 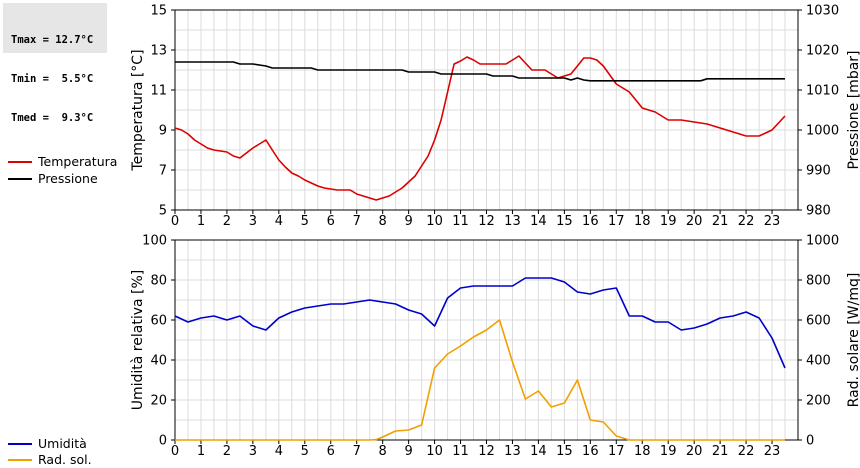 I want to click on series-line-pressione, so click(x=480, y=71).